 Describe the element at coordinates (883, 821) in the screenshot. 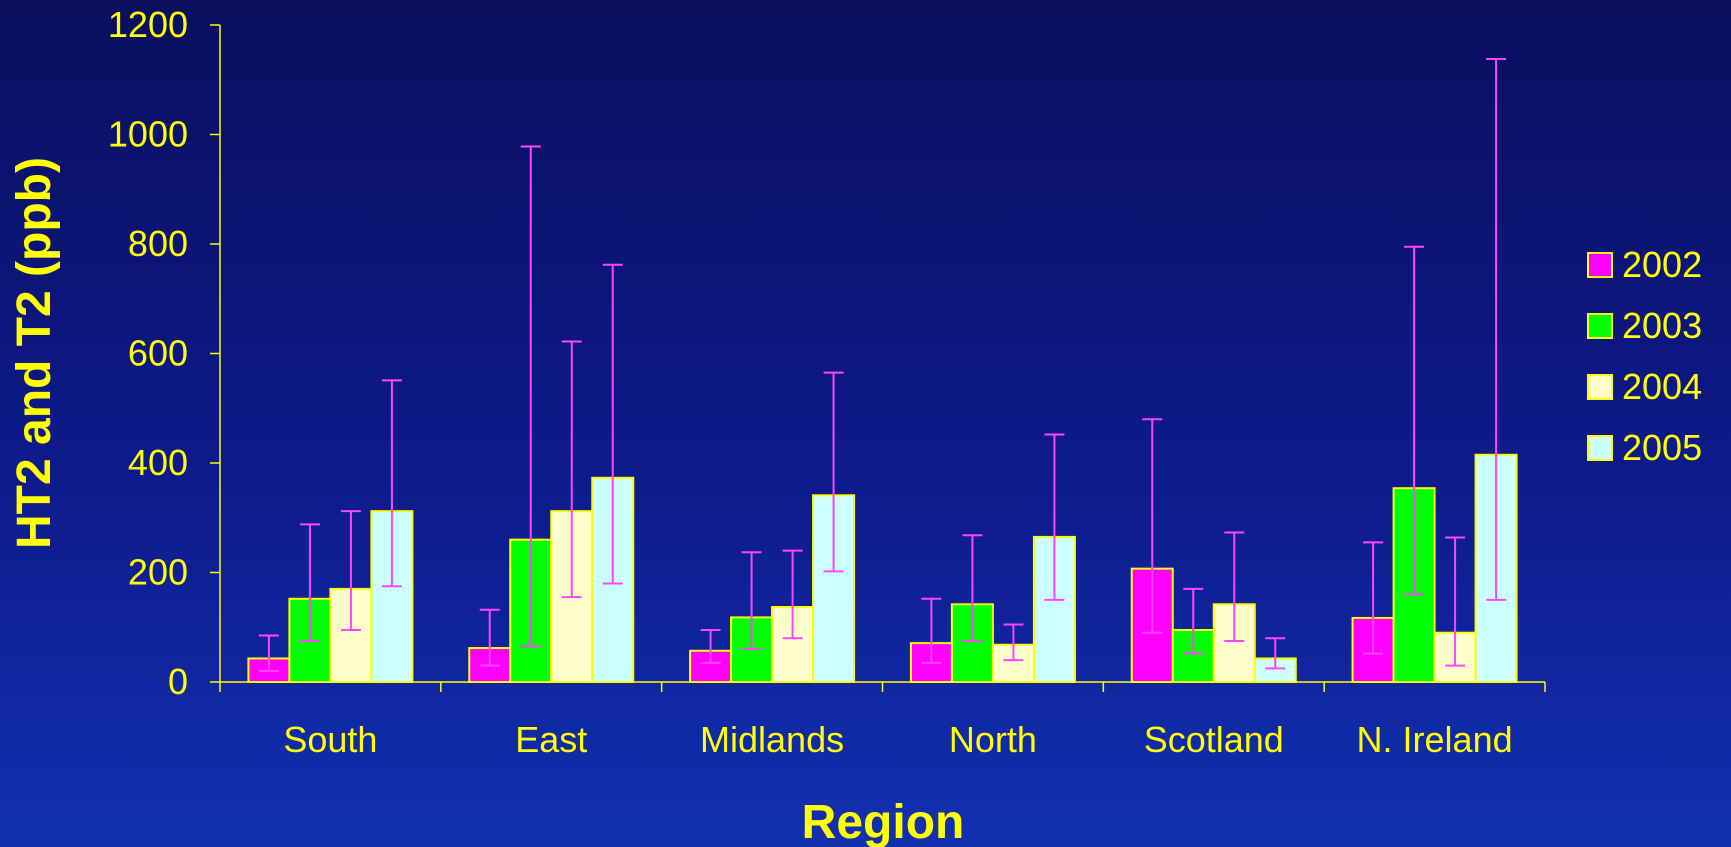

I see `x-axis-title: Region` at that location.